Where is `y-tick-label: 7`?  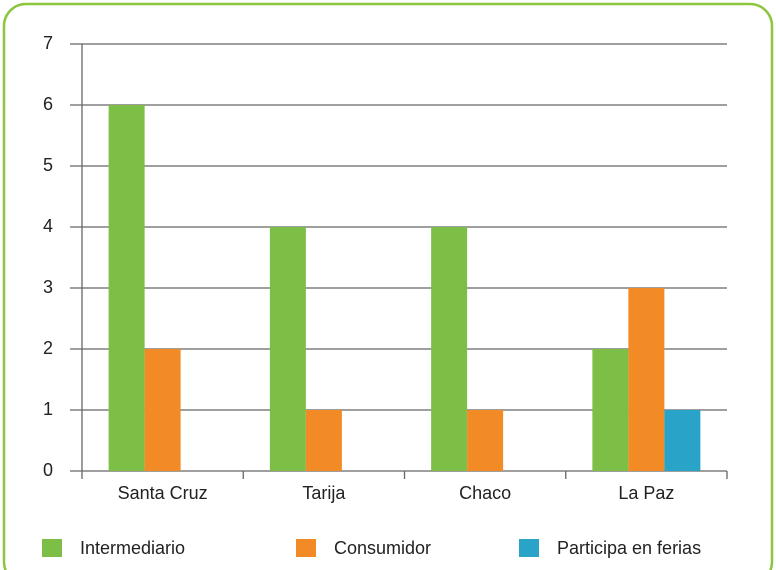
y-tick-label: 7 is located at coordinates (48, 43).